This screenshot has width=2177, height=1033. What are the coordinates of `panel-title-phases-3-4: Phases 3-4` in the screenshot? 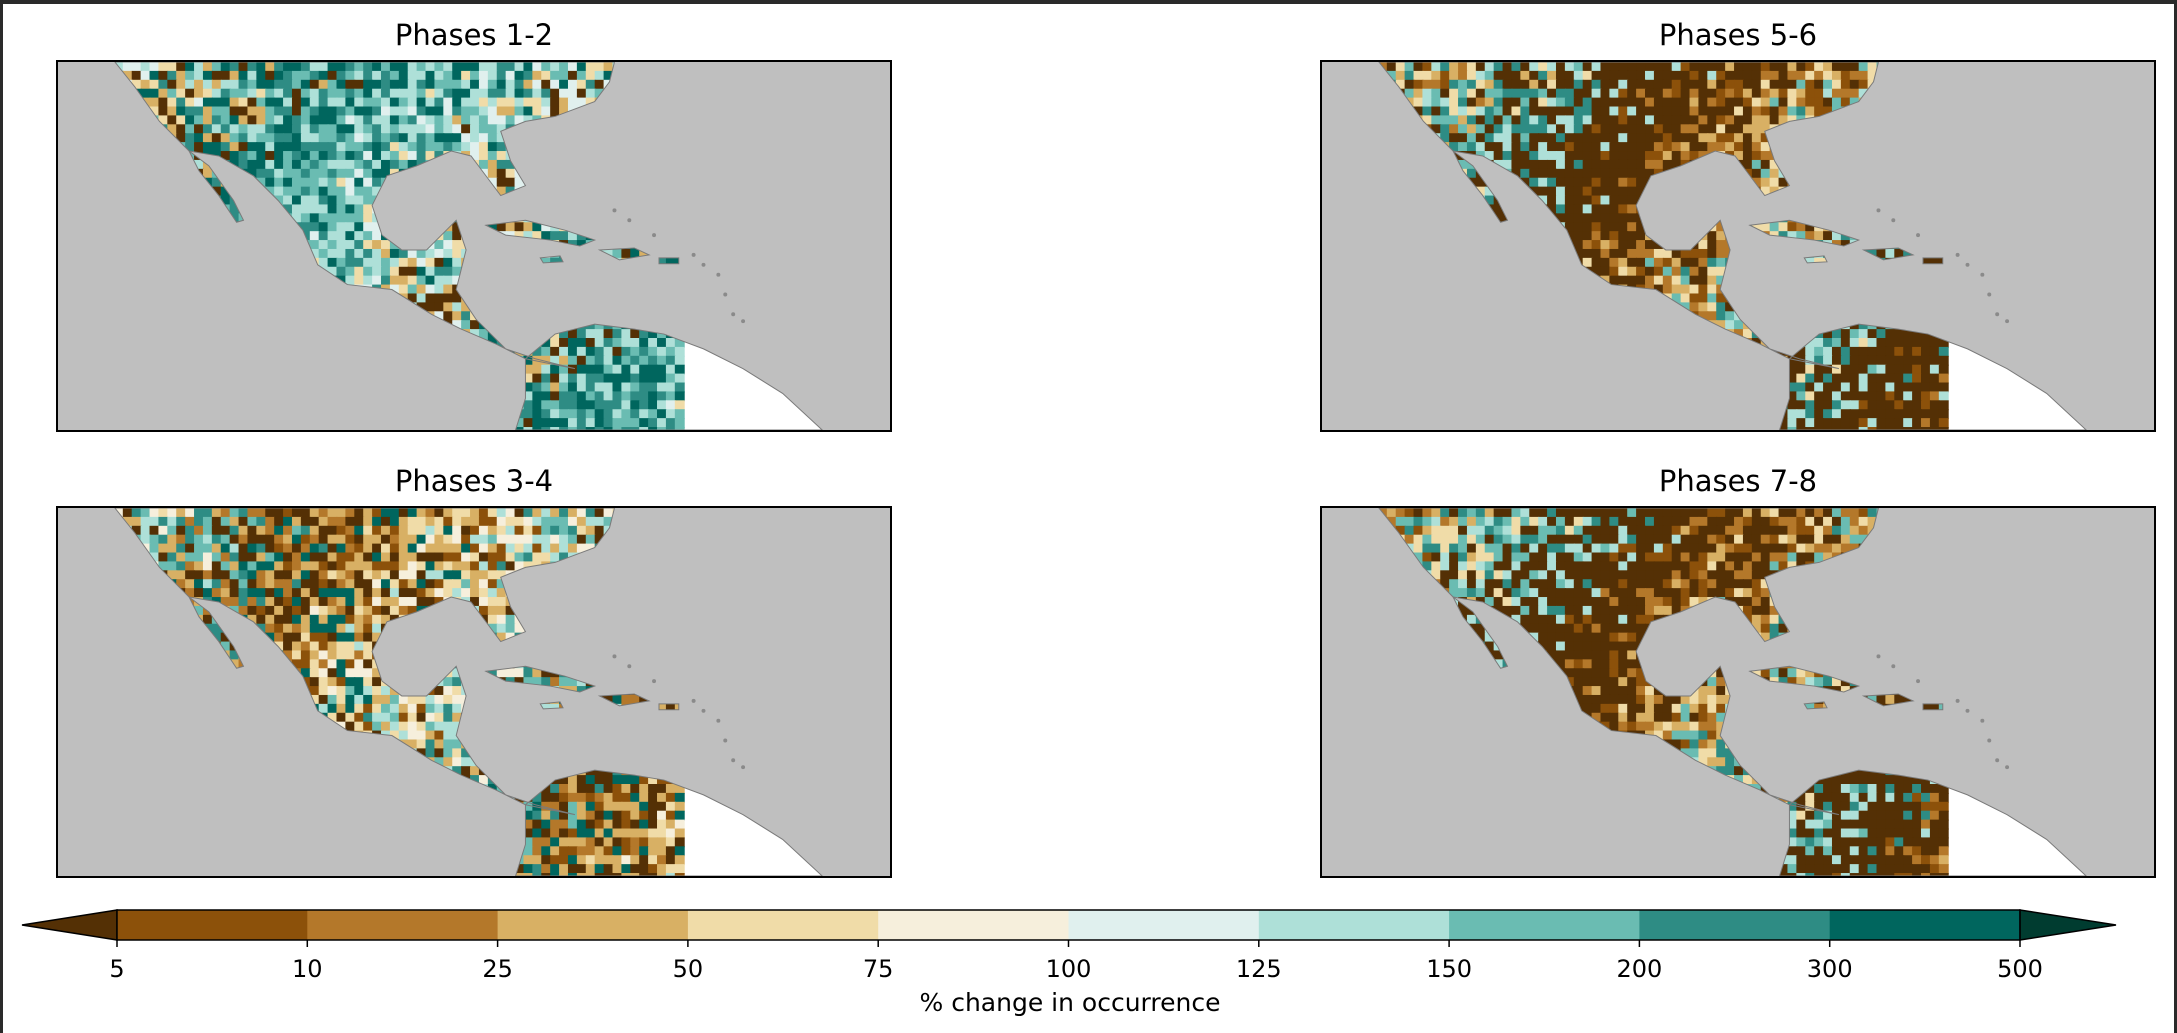 It's located at (474, 481).